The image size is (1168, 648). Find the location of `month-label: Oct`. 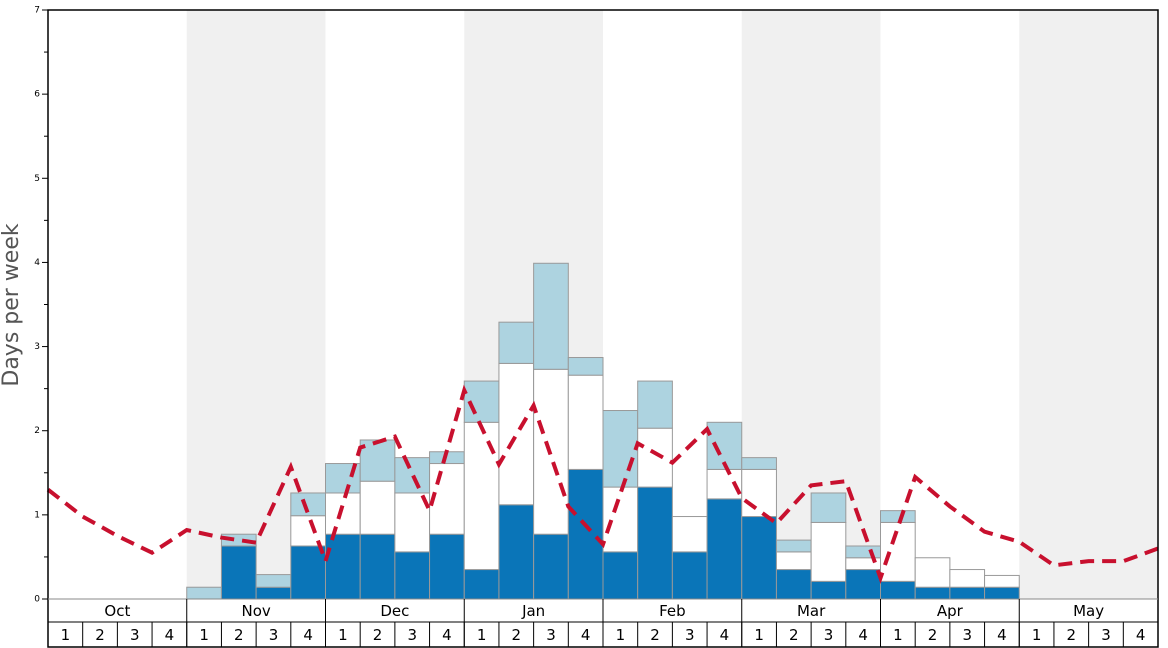

month-label: Oct is located at coordinates (117, 611).